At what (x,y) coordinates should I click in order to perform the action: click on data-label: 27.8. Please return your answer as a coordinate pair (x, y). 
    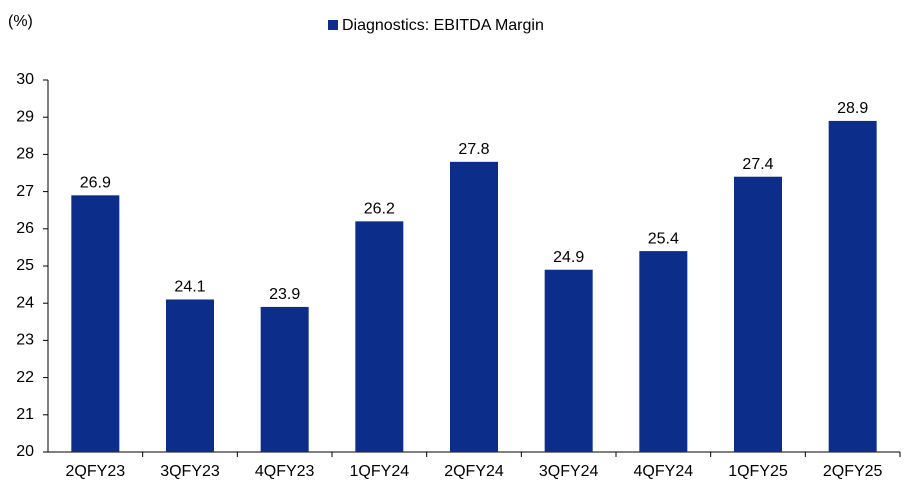
    Looking at the image, I should click on (473, 149).